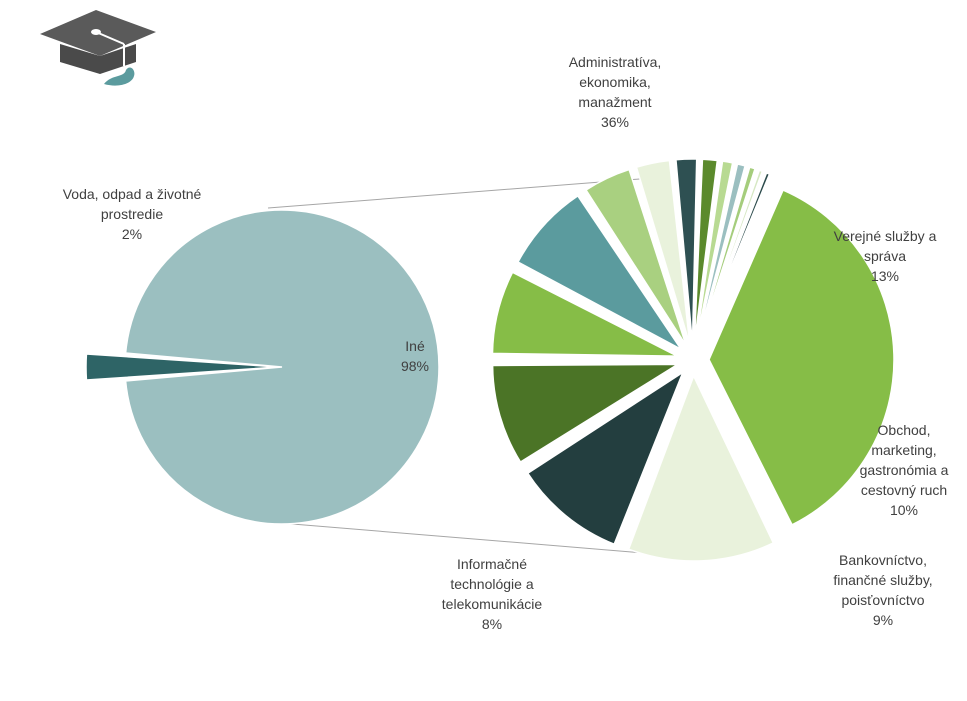 This screenshot has width=967, height=701. I want to click on pie-slice-voda, so click(182, 367).